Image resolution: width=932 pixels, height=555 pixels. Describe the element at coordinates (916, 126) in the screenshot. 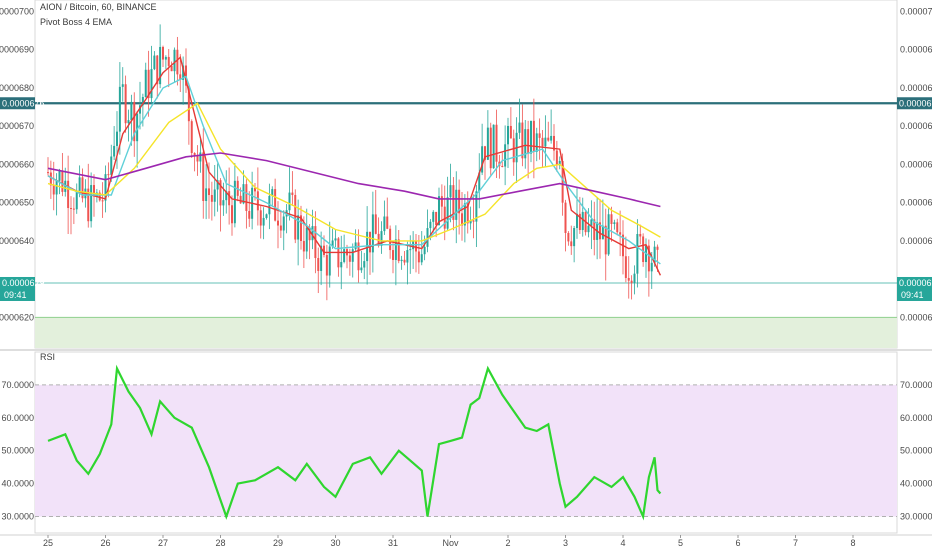

I see `y-tick-right: 0.0000670` at that location.